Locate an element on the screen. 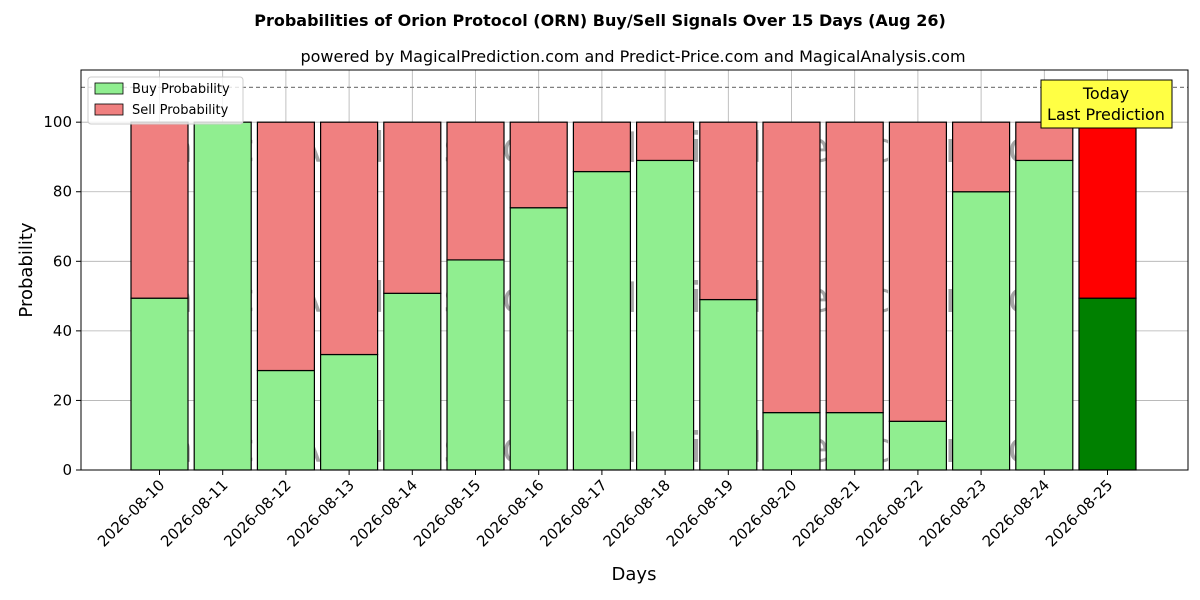  x-tick-label: 2026-08-19 is located at coordinates (700, 513).